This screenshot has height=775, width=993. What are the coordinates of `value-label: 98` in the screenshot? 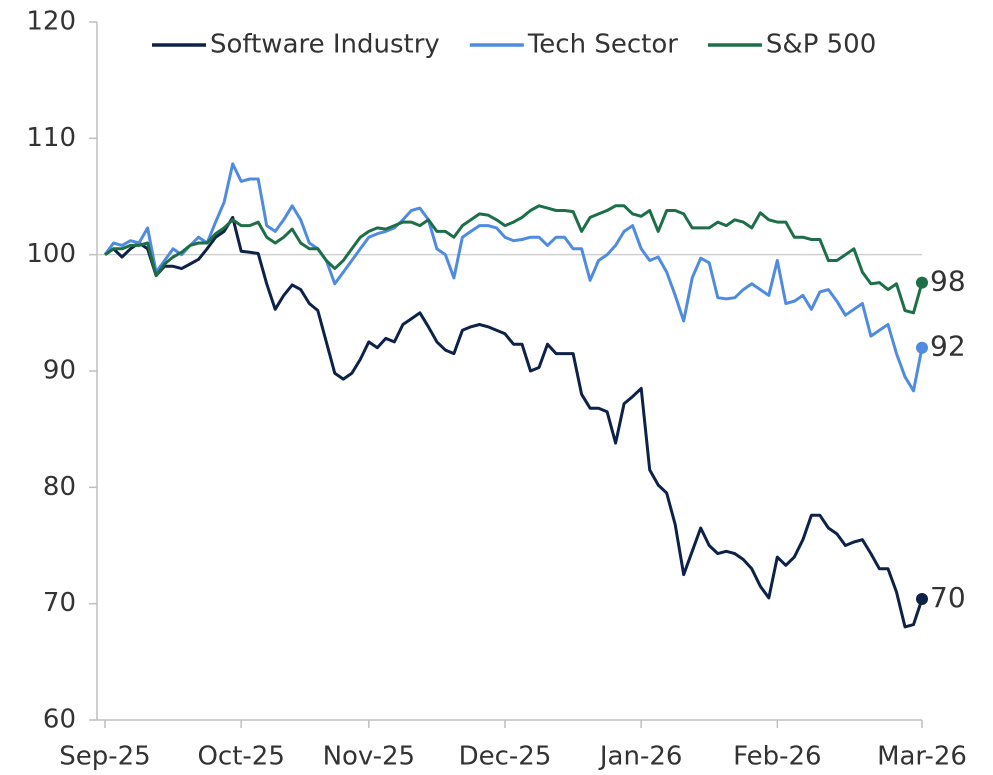 It's located at (948, 281).